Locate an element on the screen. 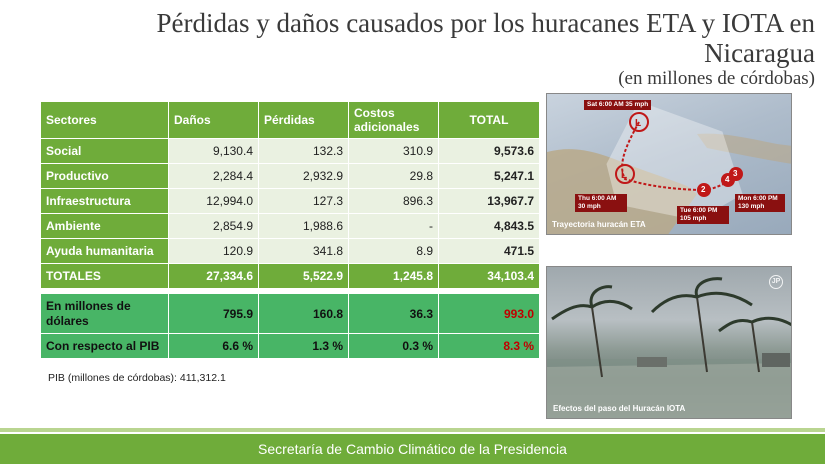 Image resolution: width=825 pixels, height=464 pixels. pib-danos: 6.6 % is located at coordinates (213, 346).